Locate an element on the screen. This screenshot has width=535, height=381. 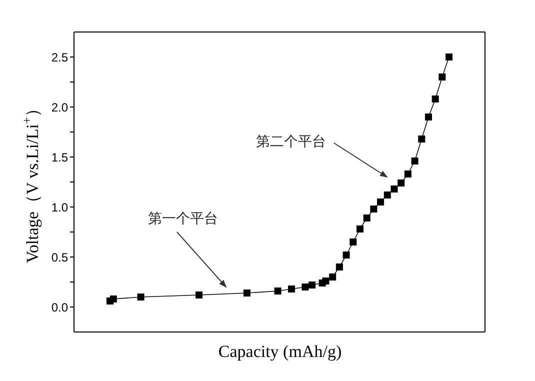
y-tick-label: 0.5 is located at coordinates (59, 257).